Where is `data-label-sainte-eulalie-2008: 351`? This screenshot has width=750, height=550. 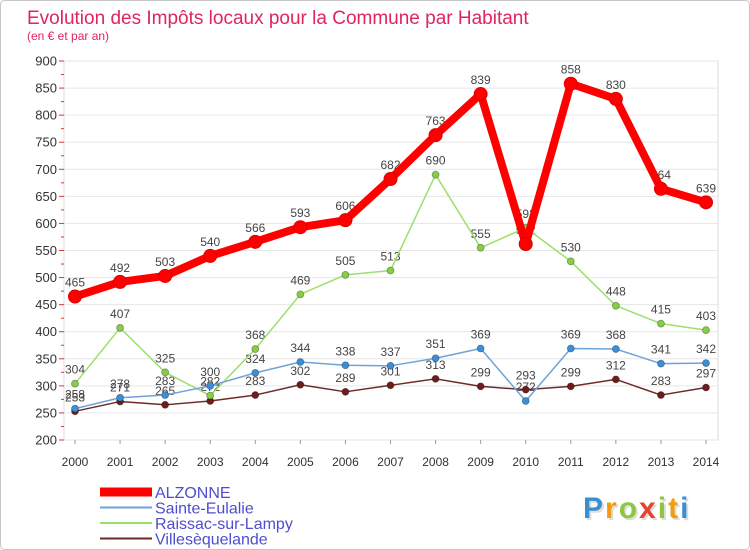 data-label-sainte-eulalie-2008: 351 is located at coordinates (436, 344).